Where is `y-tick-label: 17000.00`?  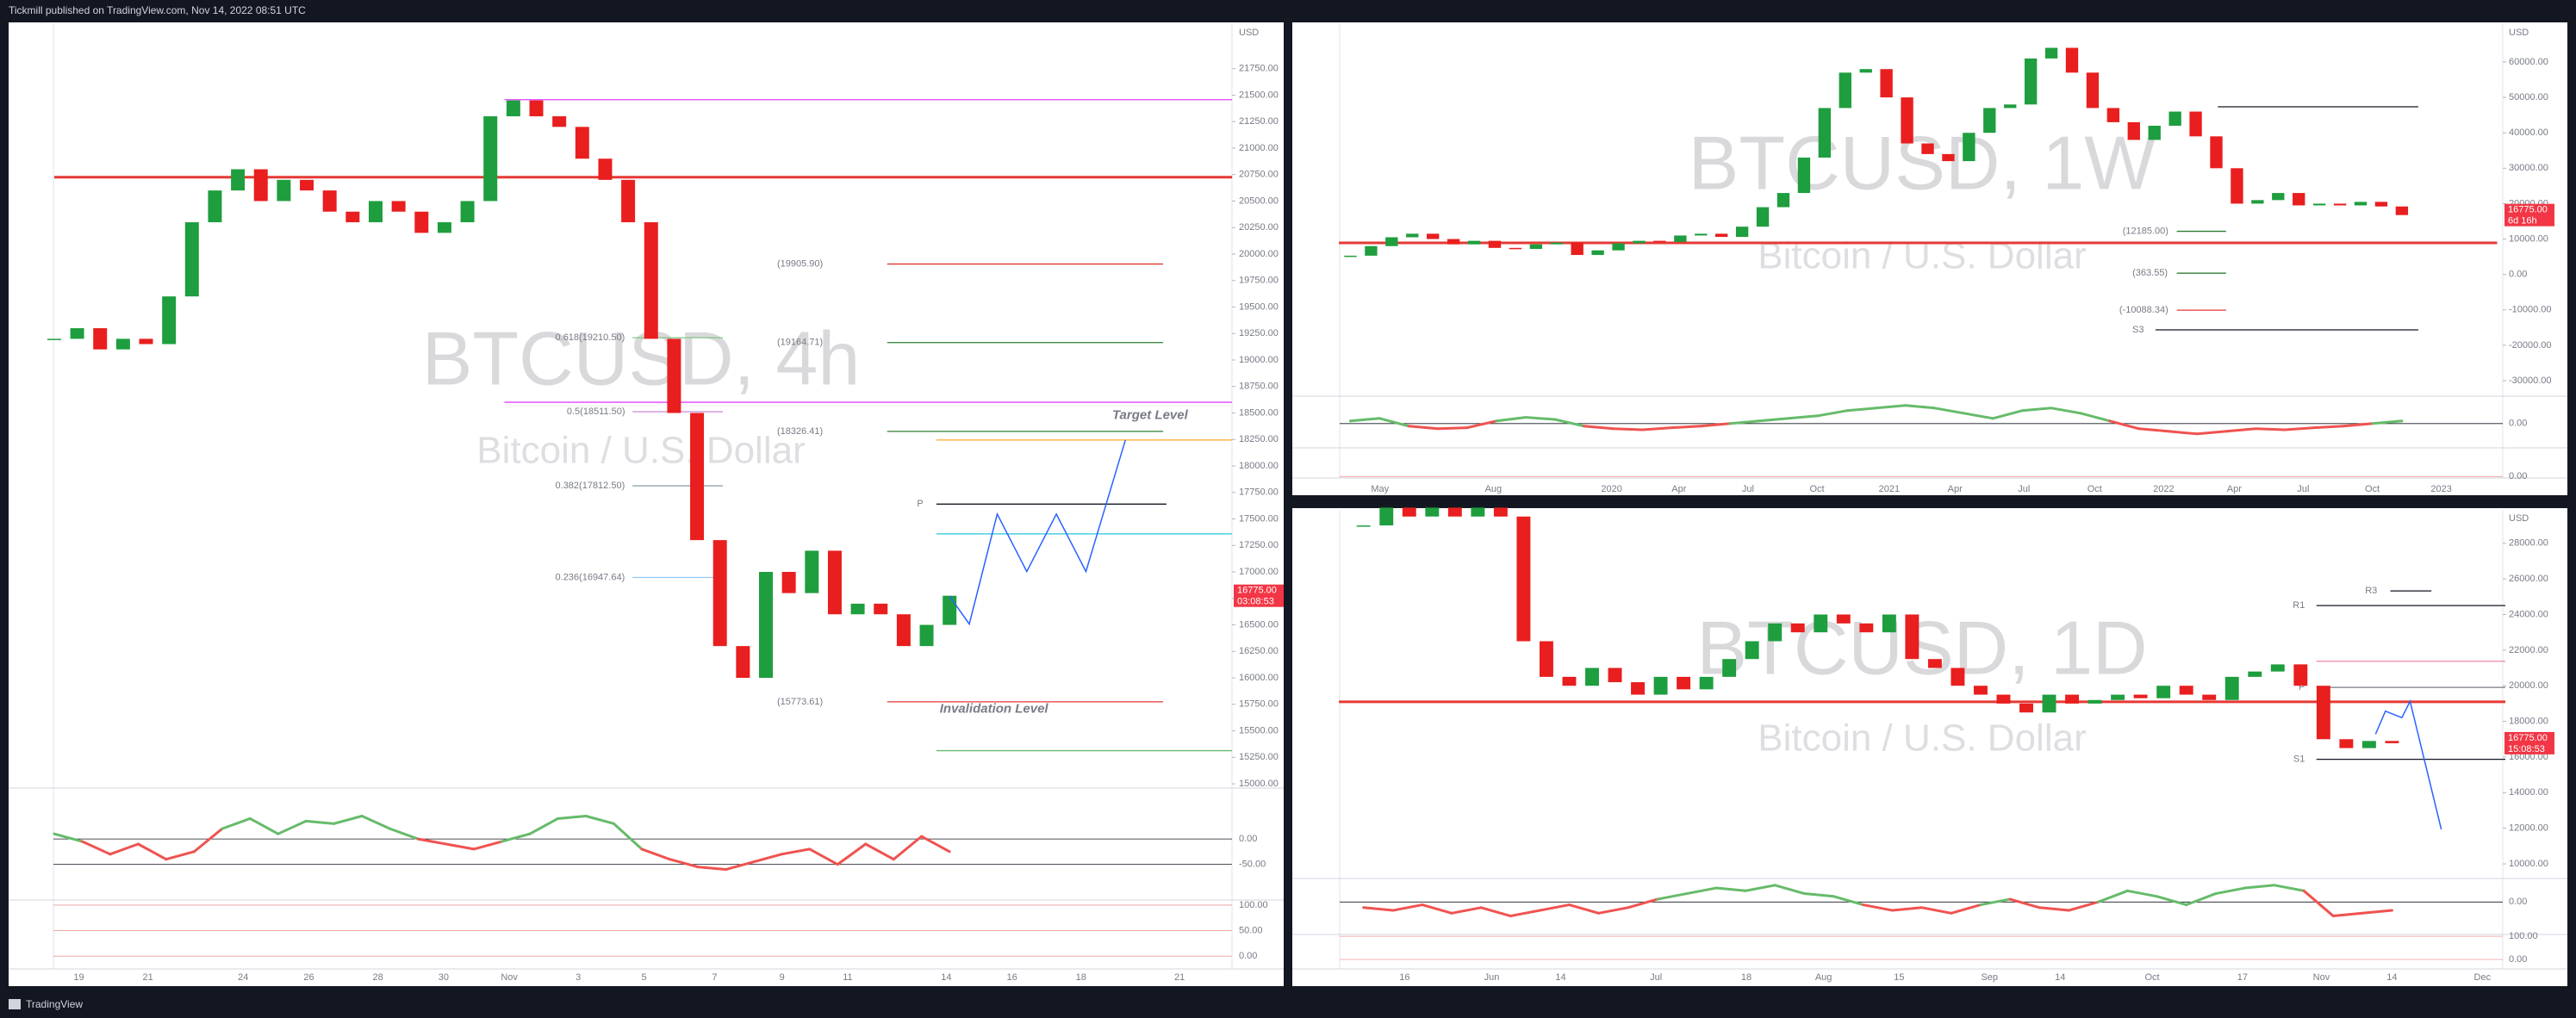 y-tick-label: 17000.00 is located at coordinates (1259, 572).